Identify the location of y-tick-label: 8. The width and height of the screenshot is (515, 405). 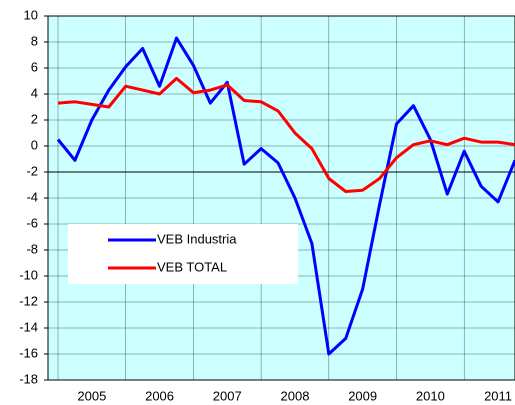
(34, 40).